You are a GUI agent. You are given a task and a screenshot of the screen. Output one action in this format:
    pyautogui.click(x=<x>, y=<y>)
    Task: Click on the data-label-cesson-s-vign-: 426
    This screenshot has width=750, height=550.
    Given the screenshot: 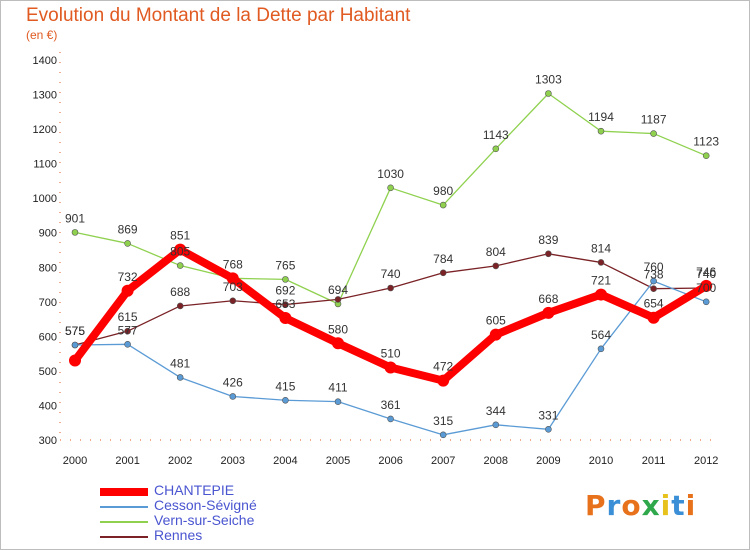 What is the action you would take?
    pyautogui.click(x=233, y=382)
    